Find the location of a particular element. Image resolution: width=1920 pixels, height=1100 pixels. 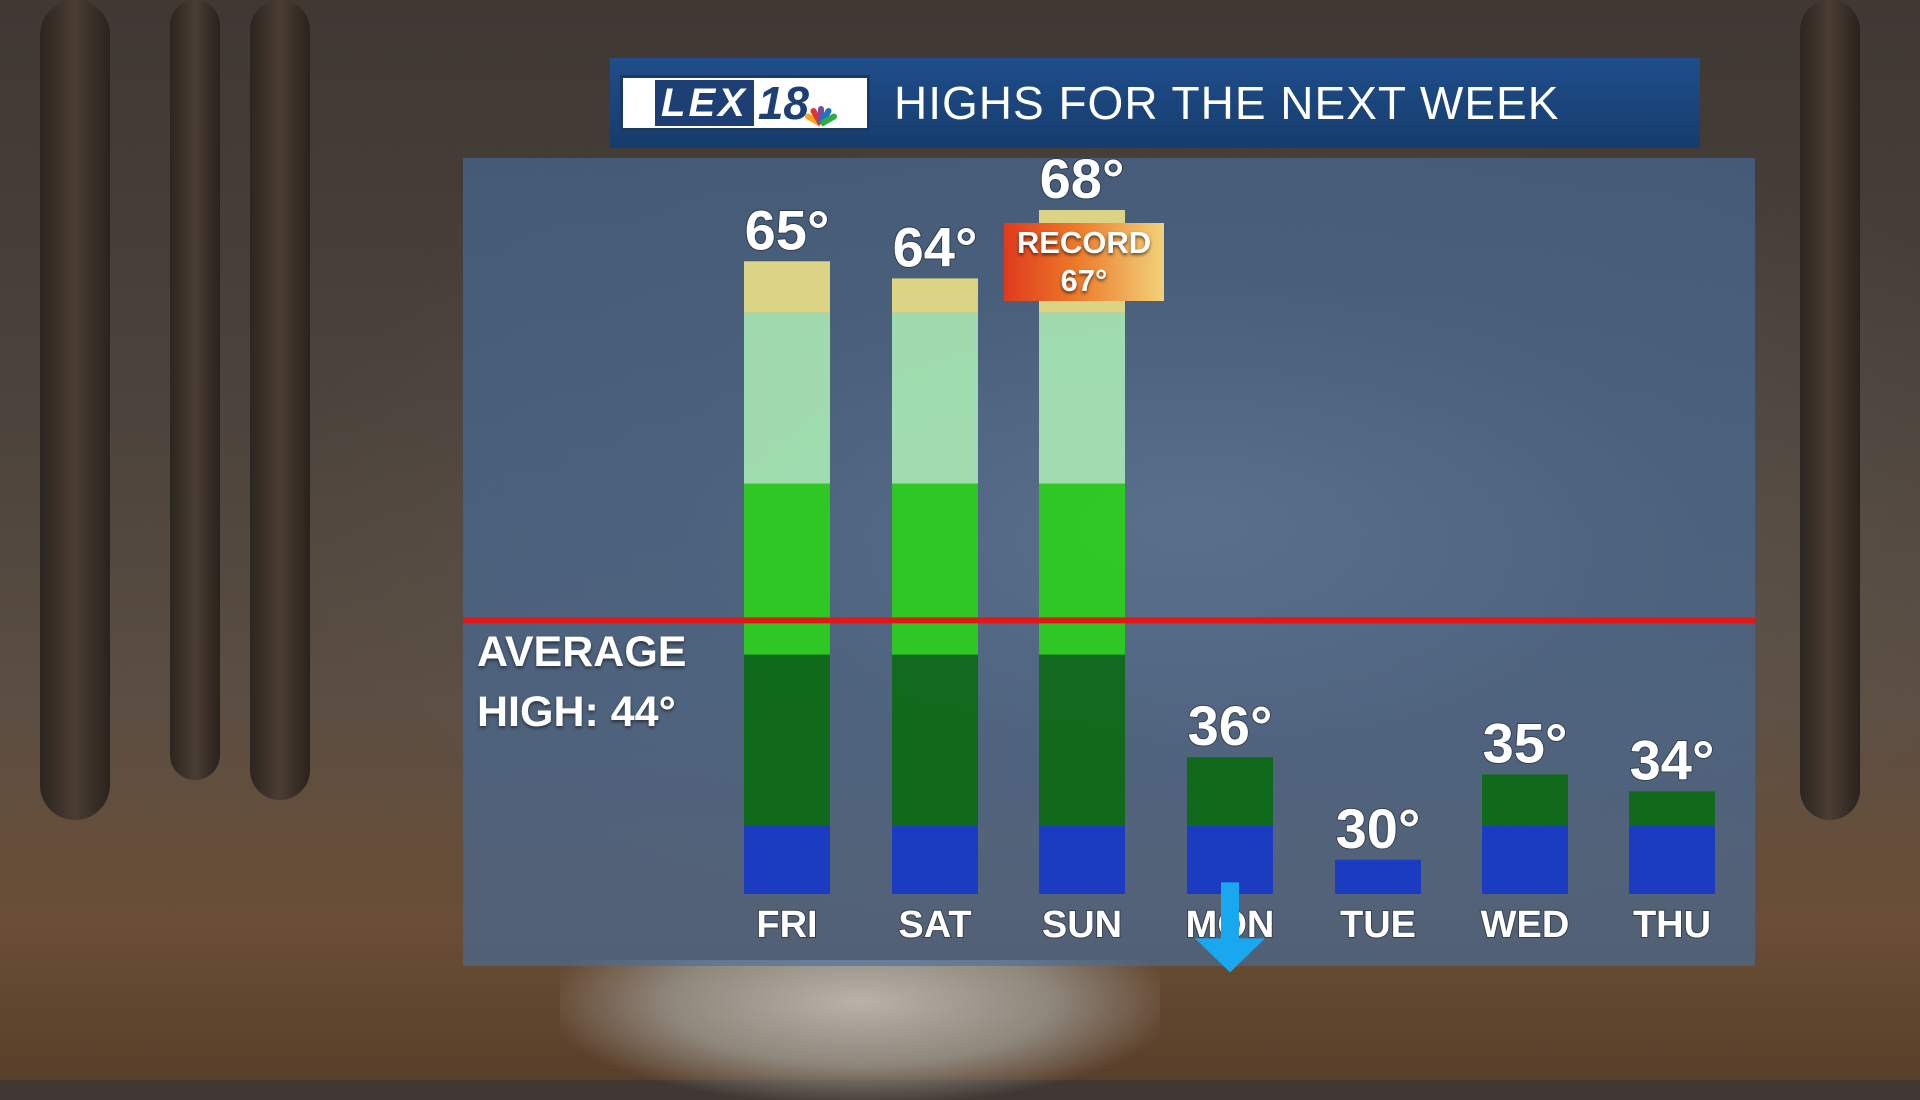

bar-wed is located at coordinates (1525, 834).